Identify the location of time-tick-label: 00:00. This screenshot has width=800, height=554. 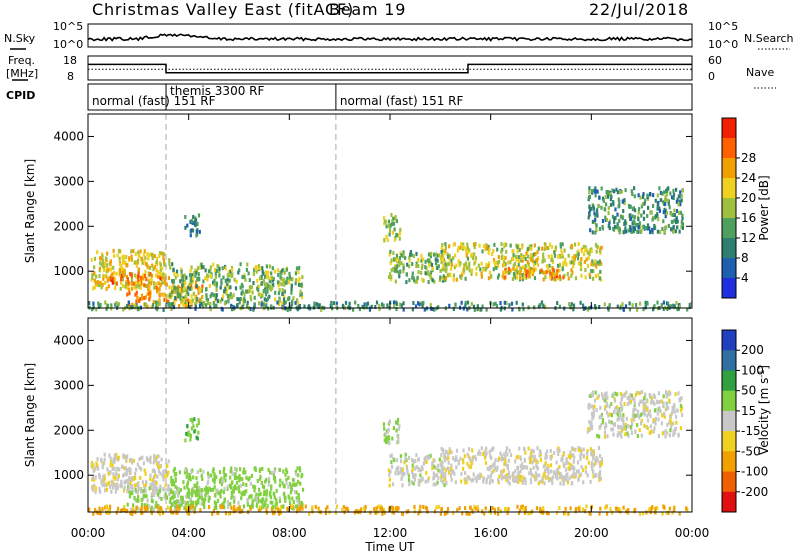
(692, 533).